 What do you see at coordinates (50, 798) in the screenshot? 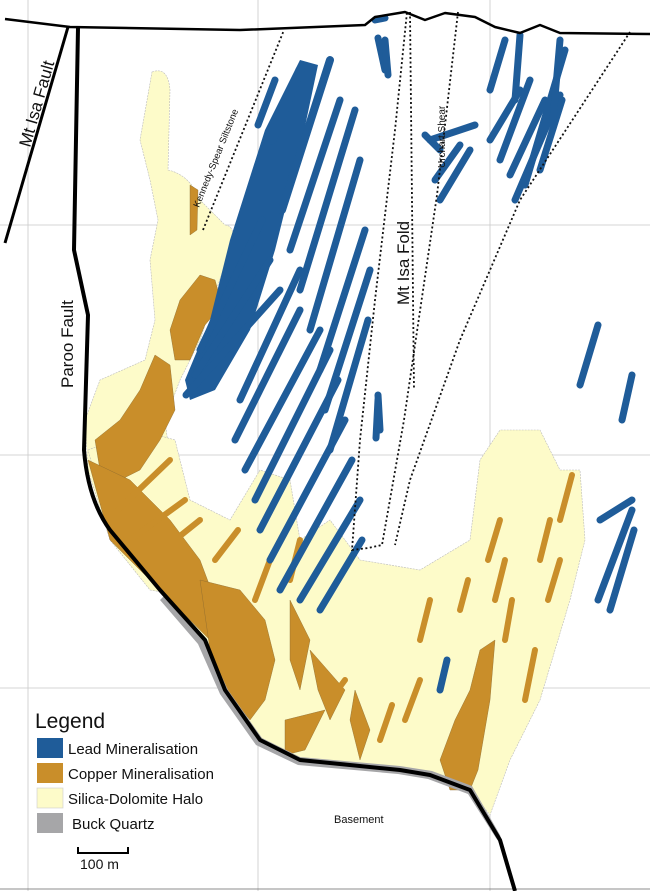
I see `legend-swatch-halo` at bounding box center [50, 798].